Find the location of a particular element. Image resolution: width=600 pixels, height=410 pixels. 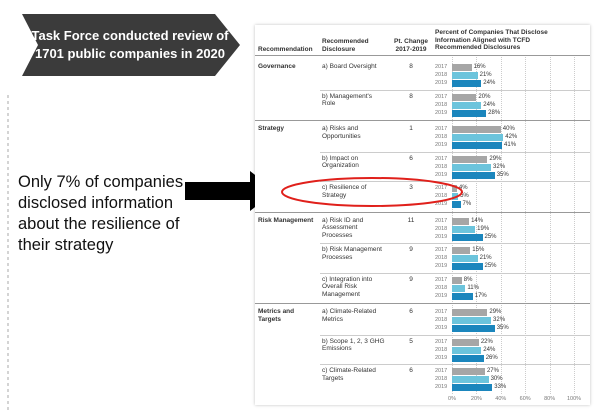

x-tick-label: 60% is located at coordinates (525, 398).